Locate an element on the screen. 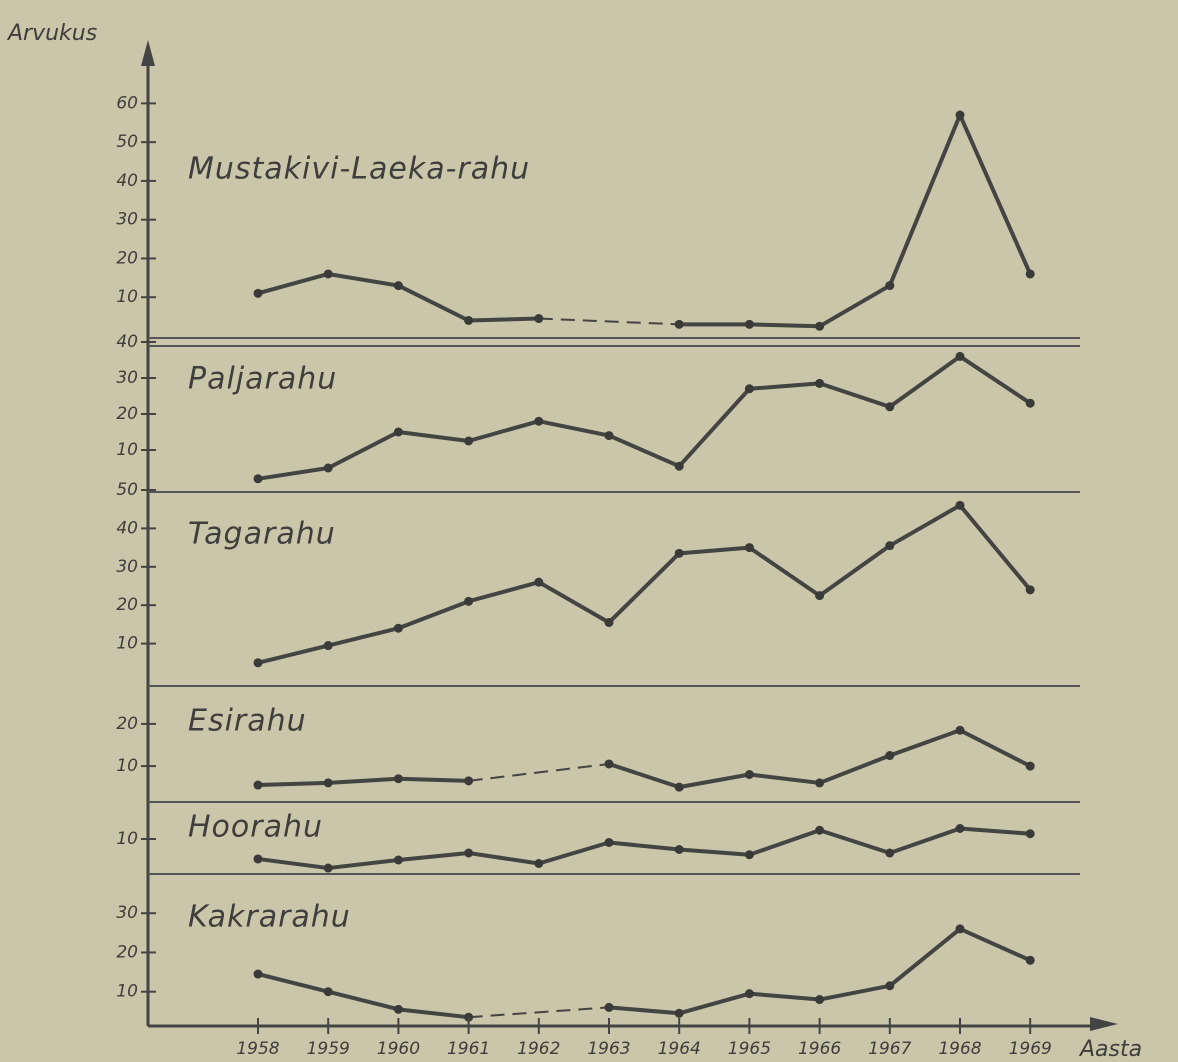 This screenshot has height=1062, width=1178. panel-title: Tagarahu is located at coordinates (262, 534).